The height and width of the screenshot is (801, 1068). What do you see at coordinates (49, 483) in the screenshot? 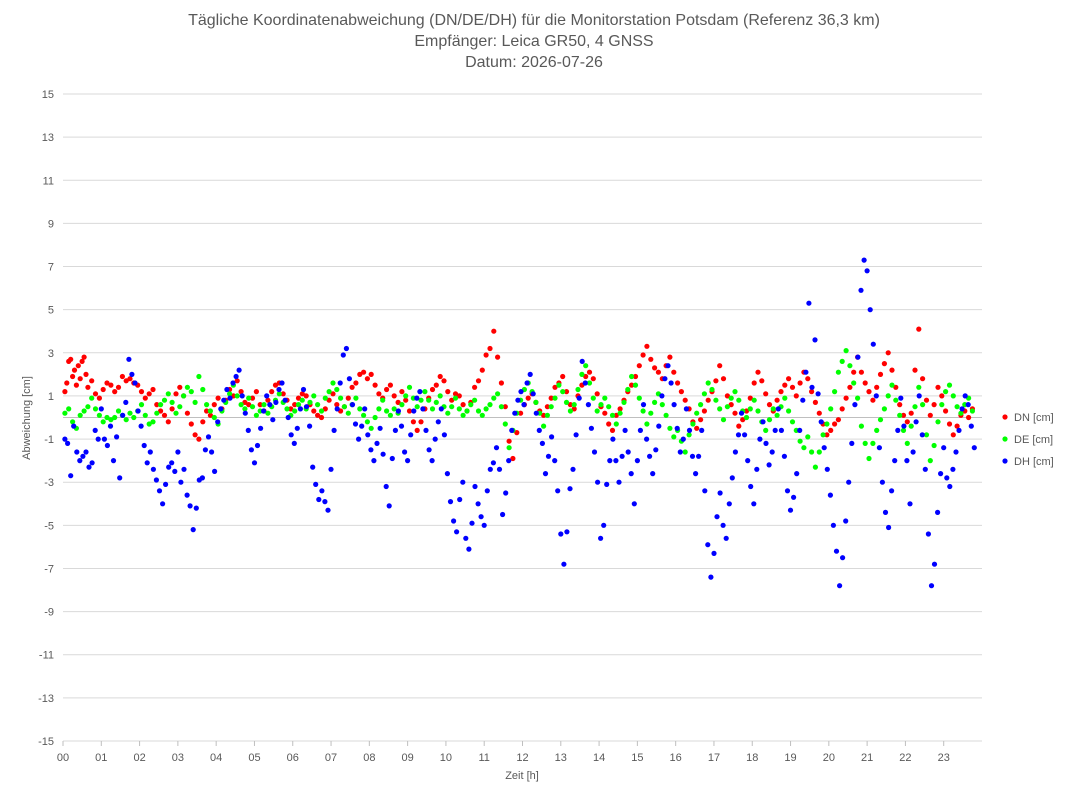
I see `y-tick-label: -3` at bounding box center [49, 483].